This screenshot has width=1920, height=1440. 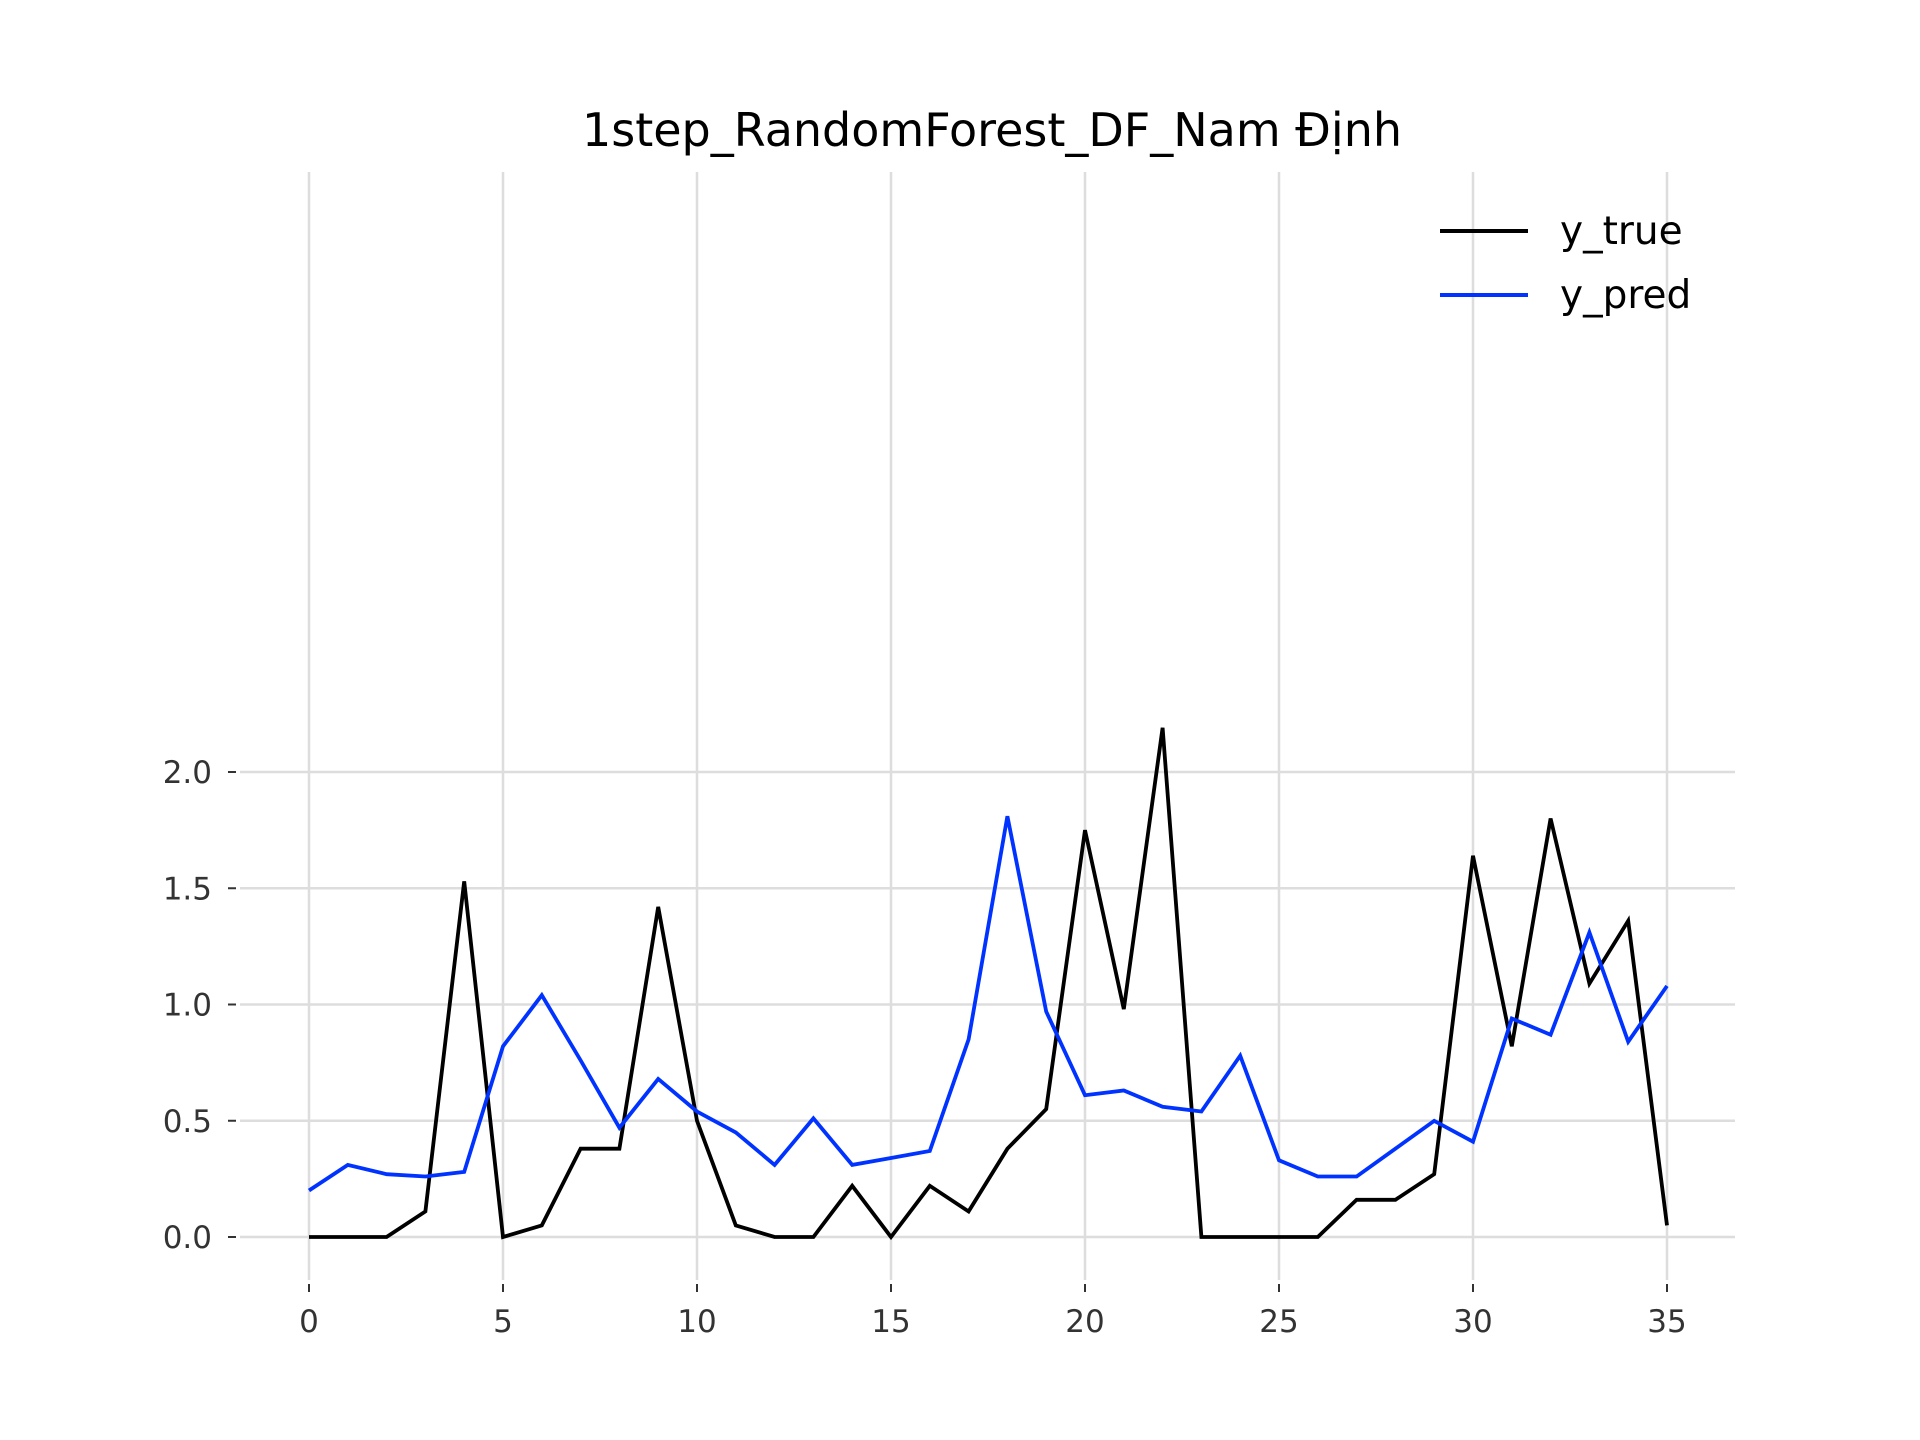 I want to click on x-tick-label: 0, so click(x=309, y=1322).